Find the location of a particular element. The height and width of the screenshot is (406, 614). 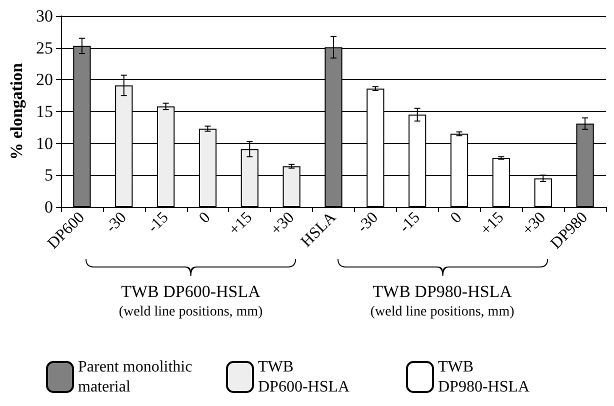

y-tick-label: 30 is located at coordinates (44, 16).